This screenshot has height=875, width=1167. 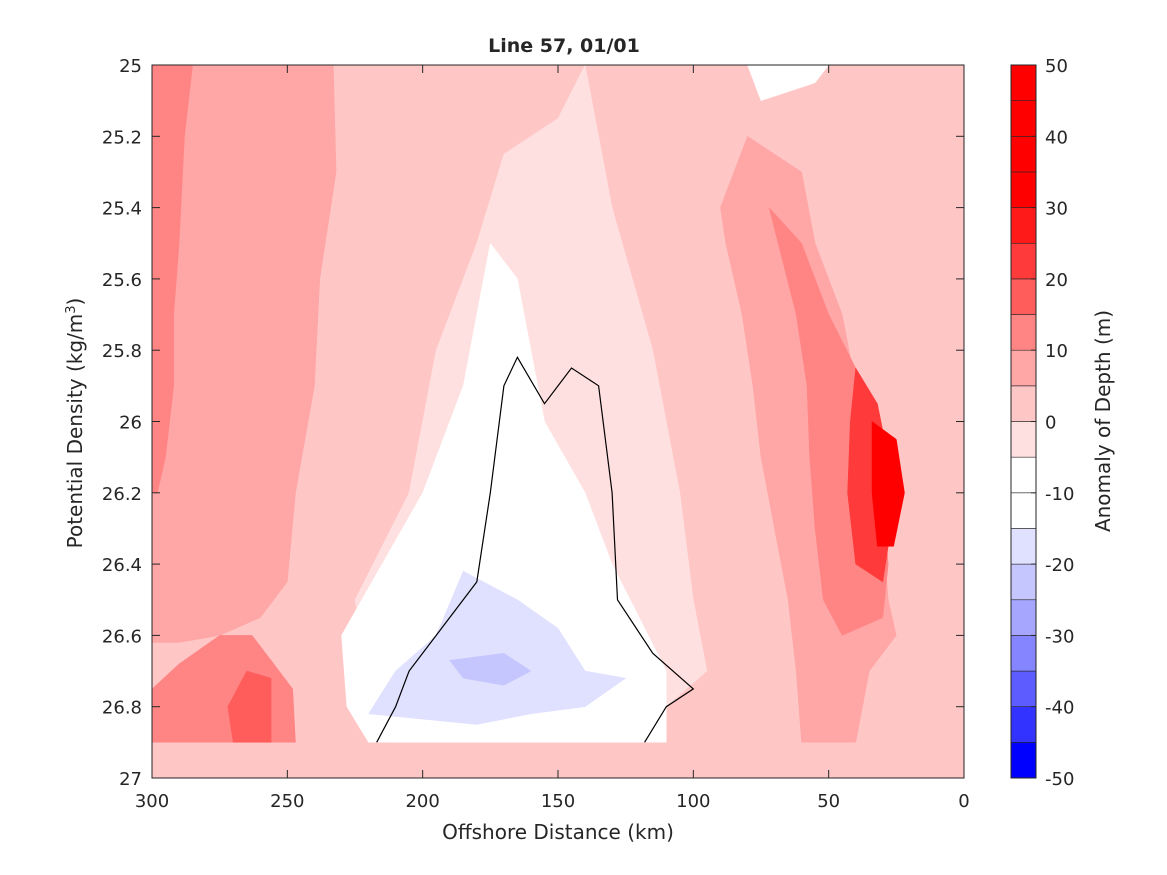 What do you see at coordinates (1059, 779) in the screenshot?
I see `colorbar-tick-label: -50` at bounding box center [1059, 779].